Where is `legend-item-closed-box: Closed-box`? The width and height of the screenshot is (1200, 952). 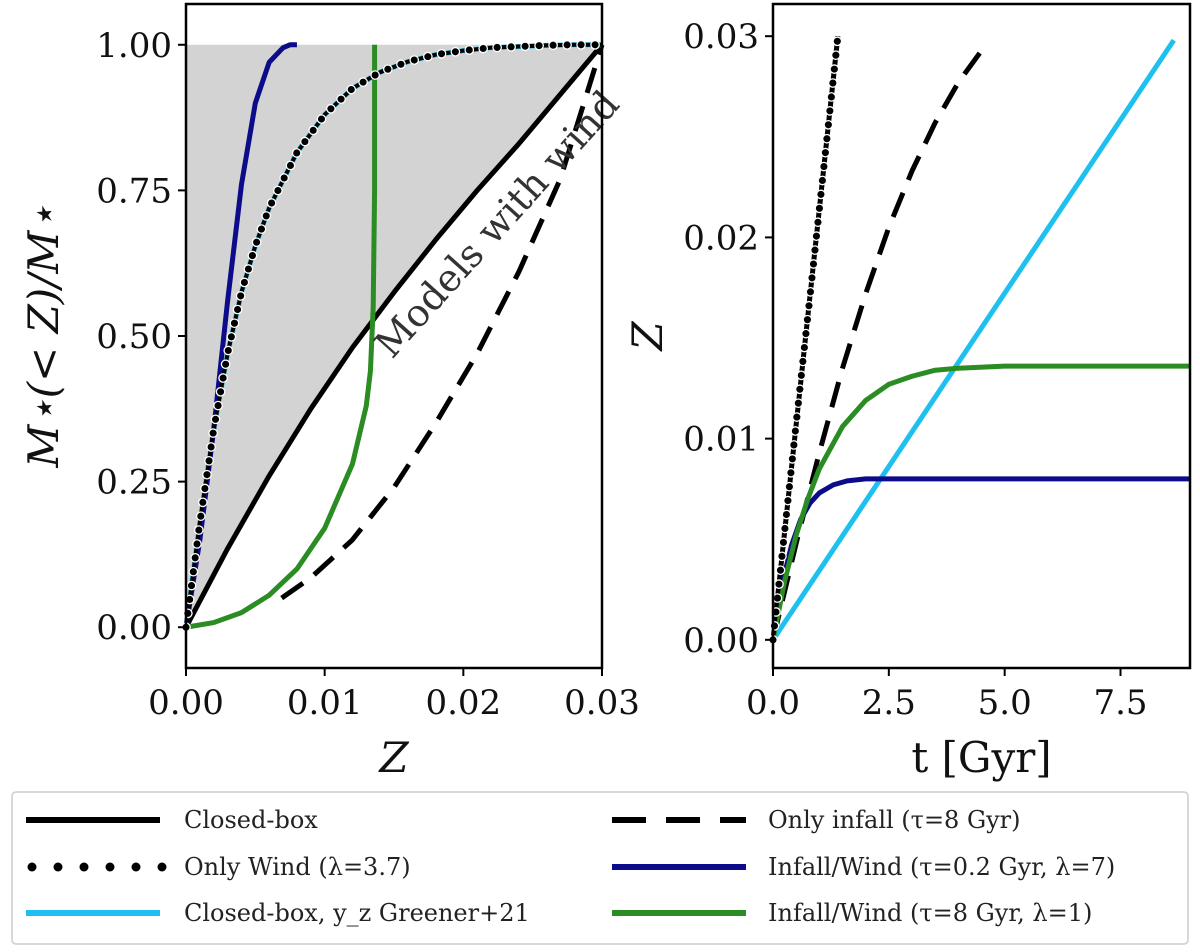 legend-item-closed-box: Closed-box is located at coordinates (172, 820).